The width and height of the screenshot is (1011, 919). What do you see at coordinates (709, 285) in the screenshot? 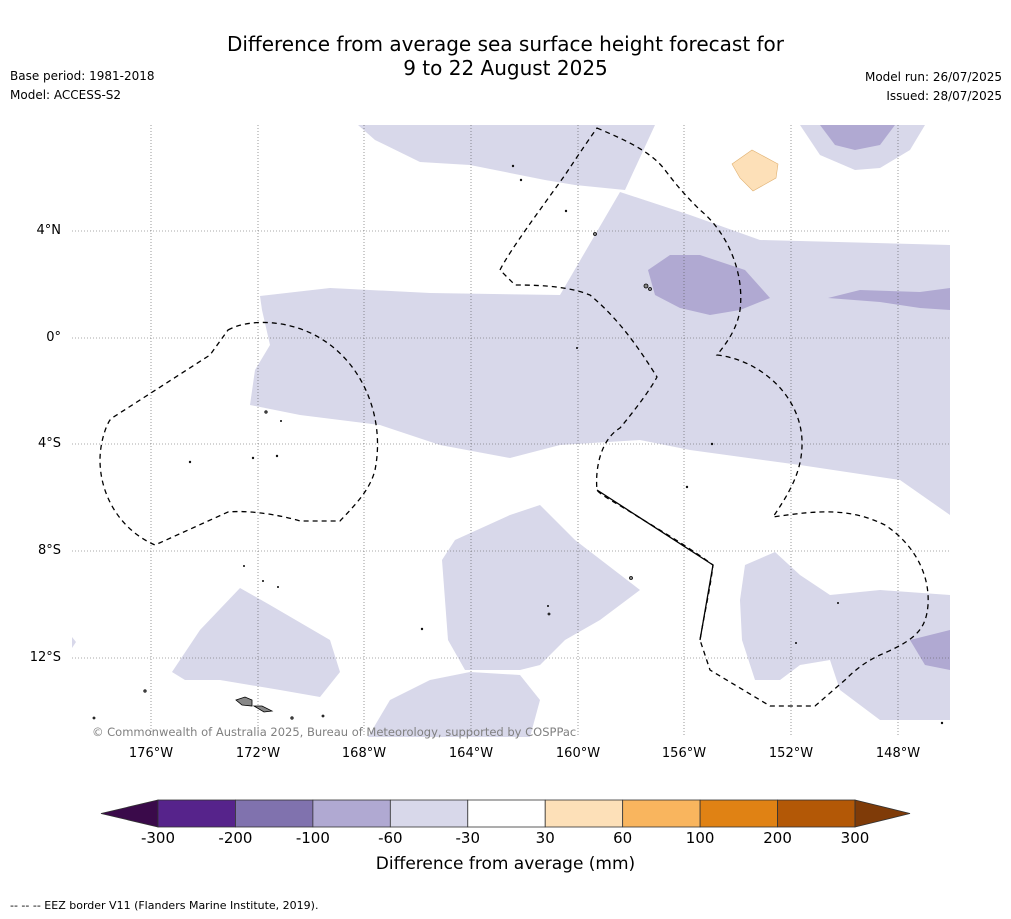
I see `anomaly-core-central` at bounding box center [709, 285].